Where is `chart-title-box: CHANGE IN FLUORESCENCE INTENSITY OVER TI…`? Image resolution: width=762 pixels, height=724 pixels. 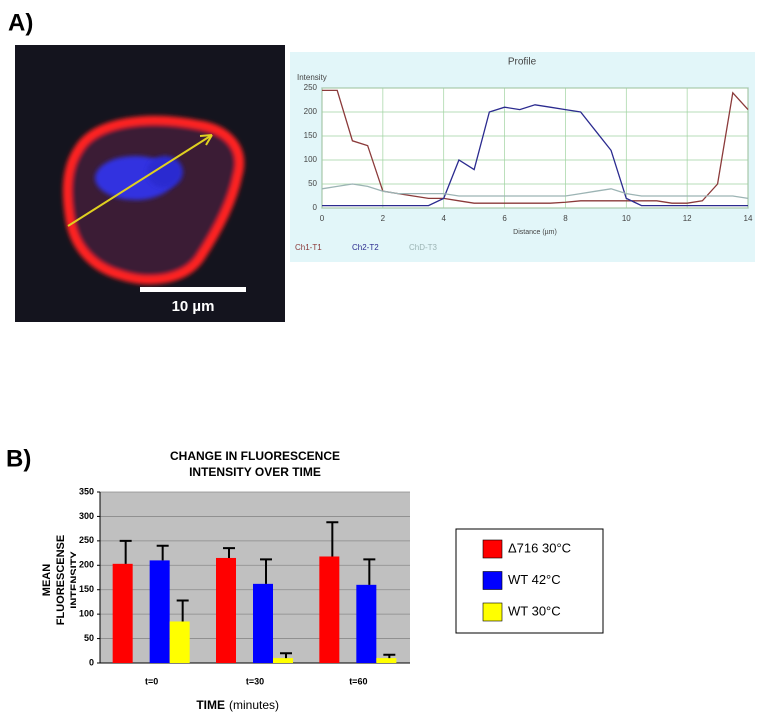 chart-title-box: CHANGE IN FLUORESCENCE INTENSITY OVER TI… is located at coordinates (254, 464).